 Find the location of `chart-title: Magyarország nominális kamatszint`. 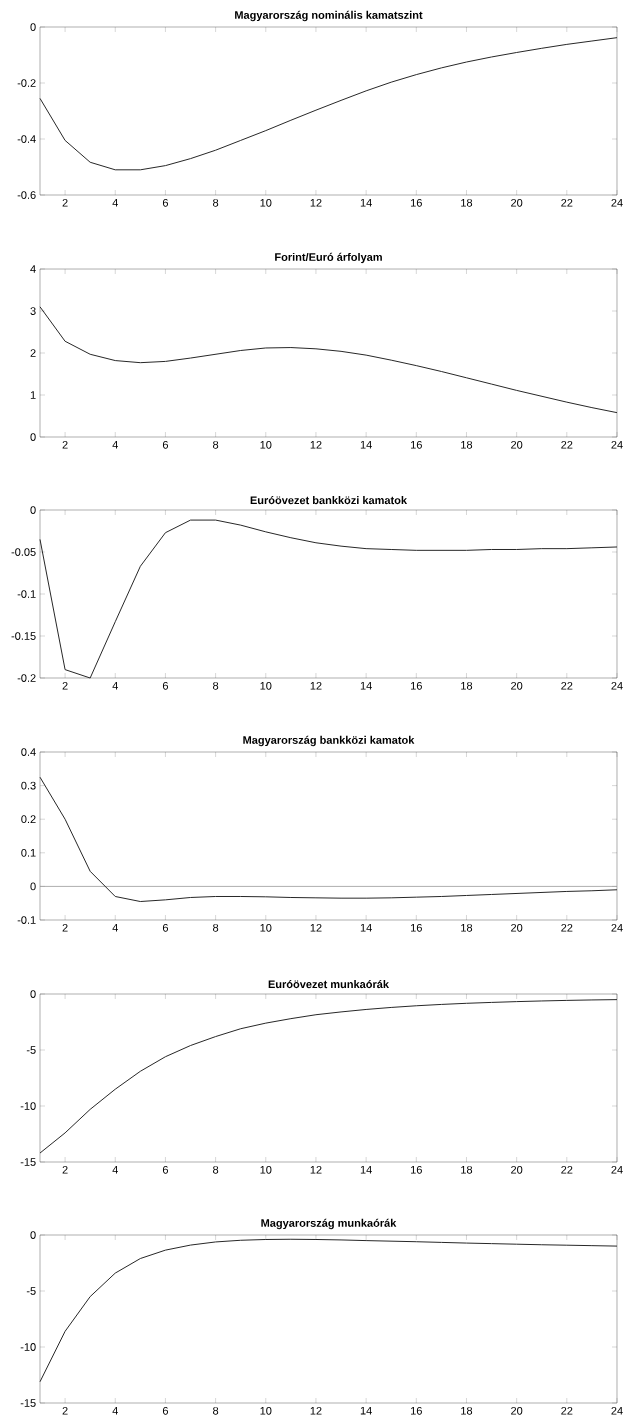

chart-title: Magyarország nominális kamatszint is located at coordinates (329, 16).